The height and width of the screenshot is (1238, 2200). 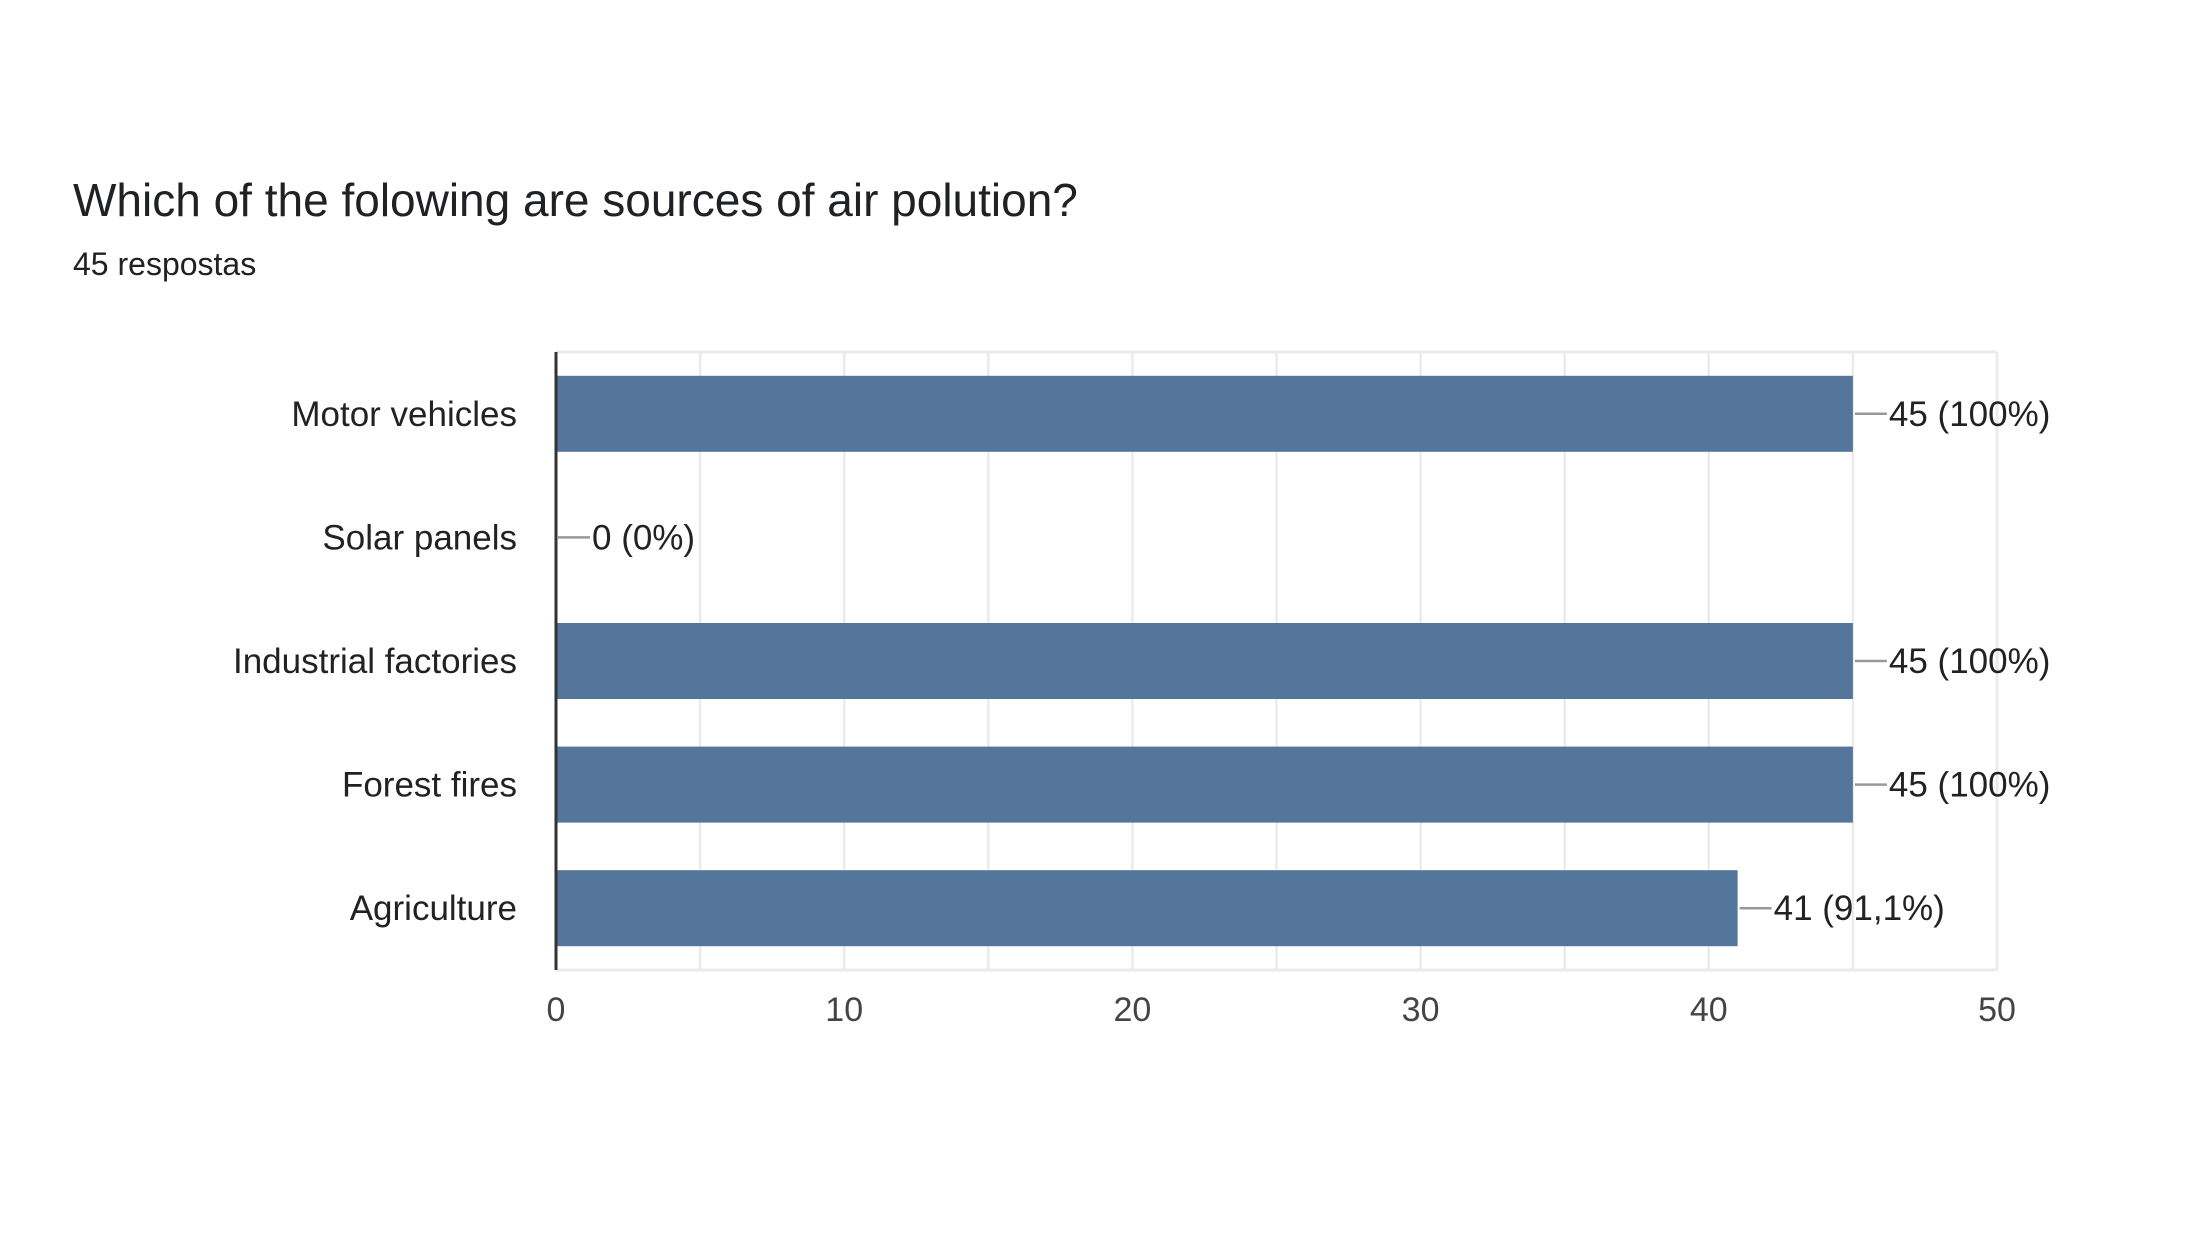 I want to click on response-count: 45 respostas, so click(x=165, y=264).